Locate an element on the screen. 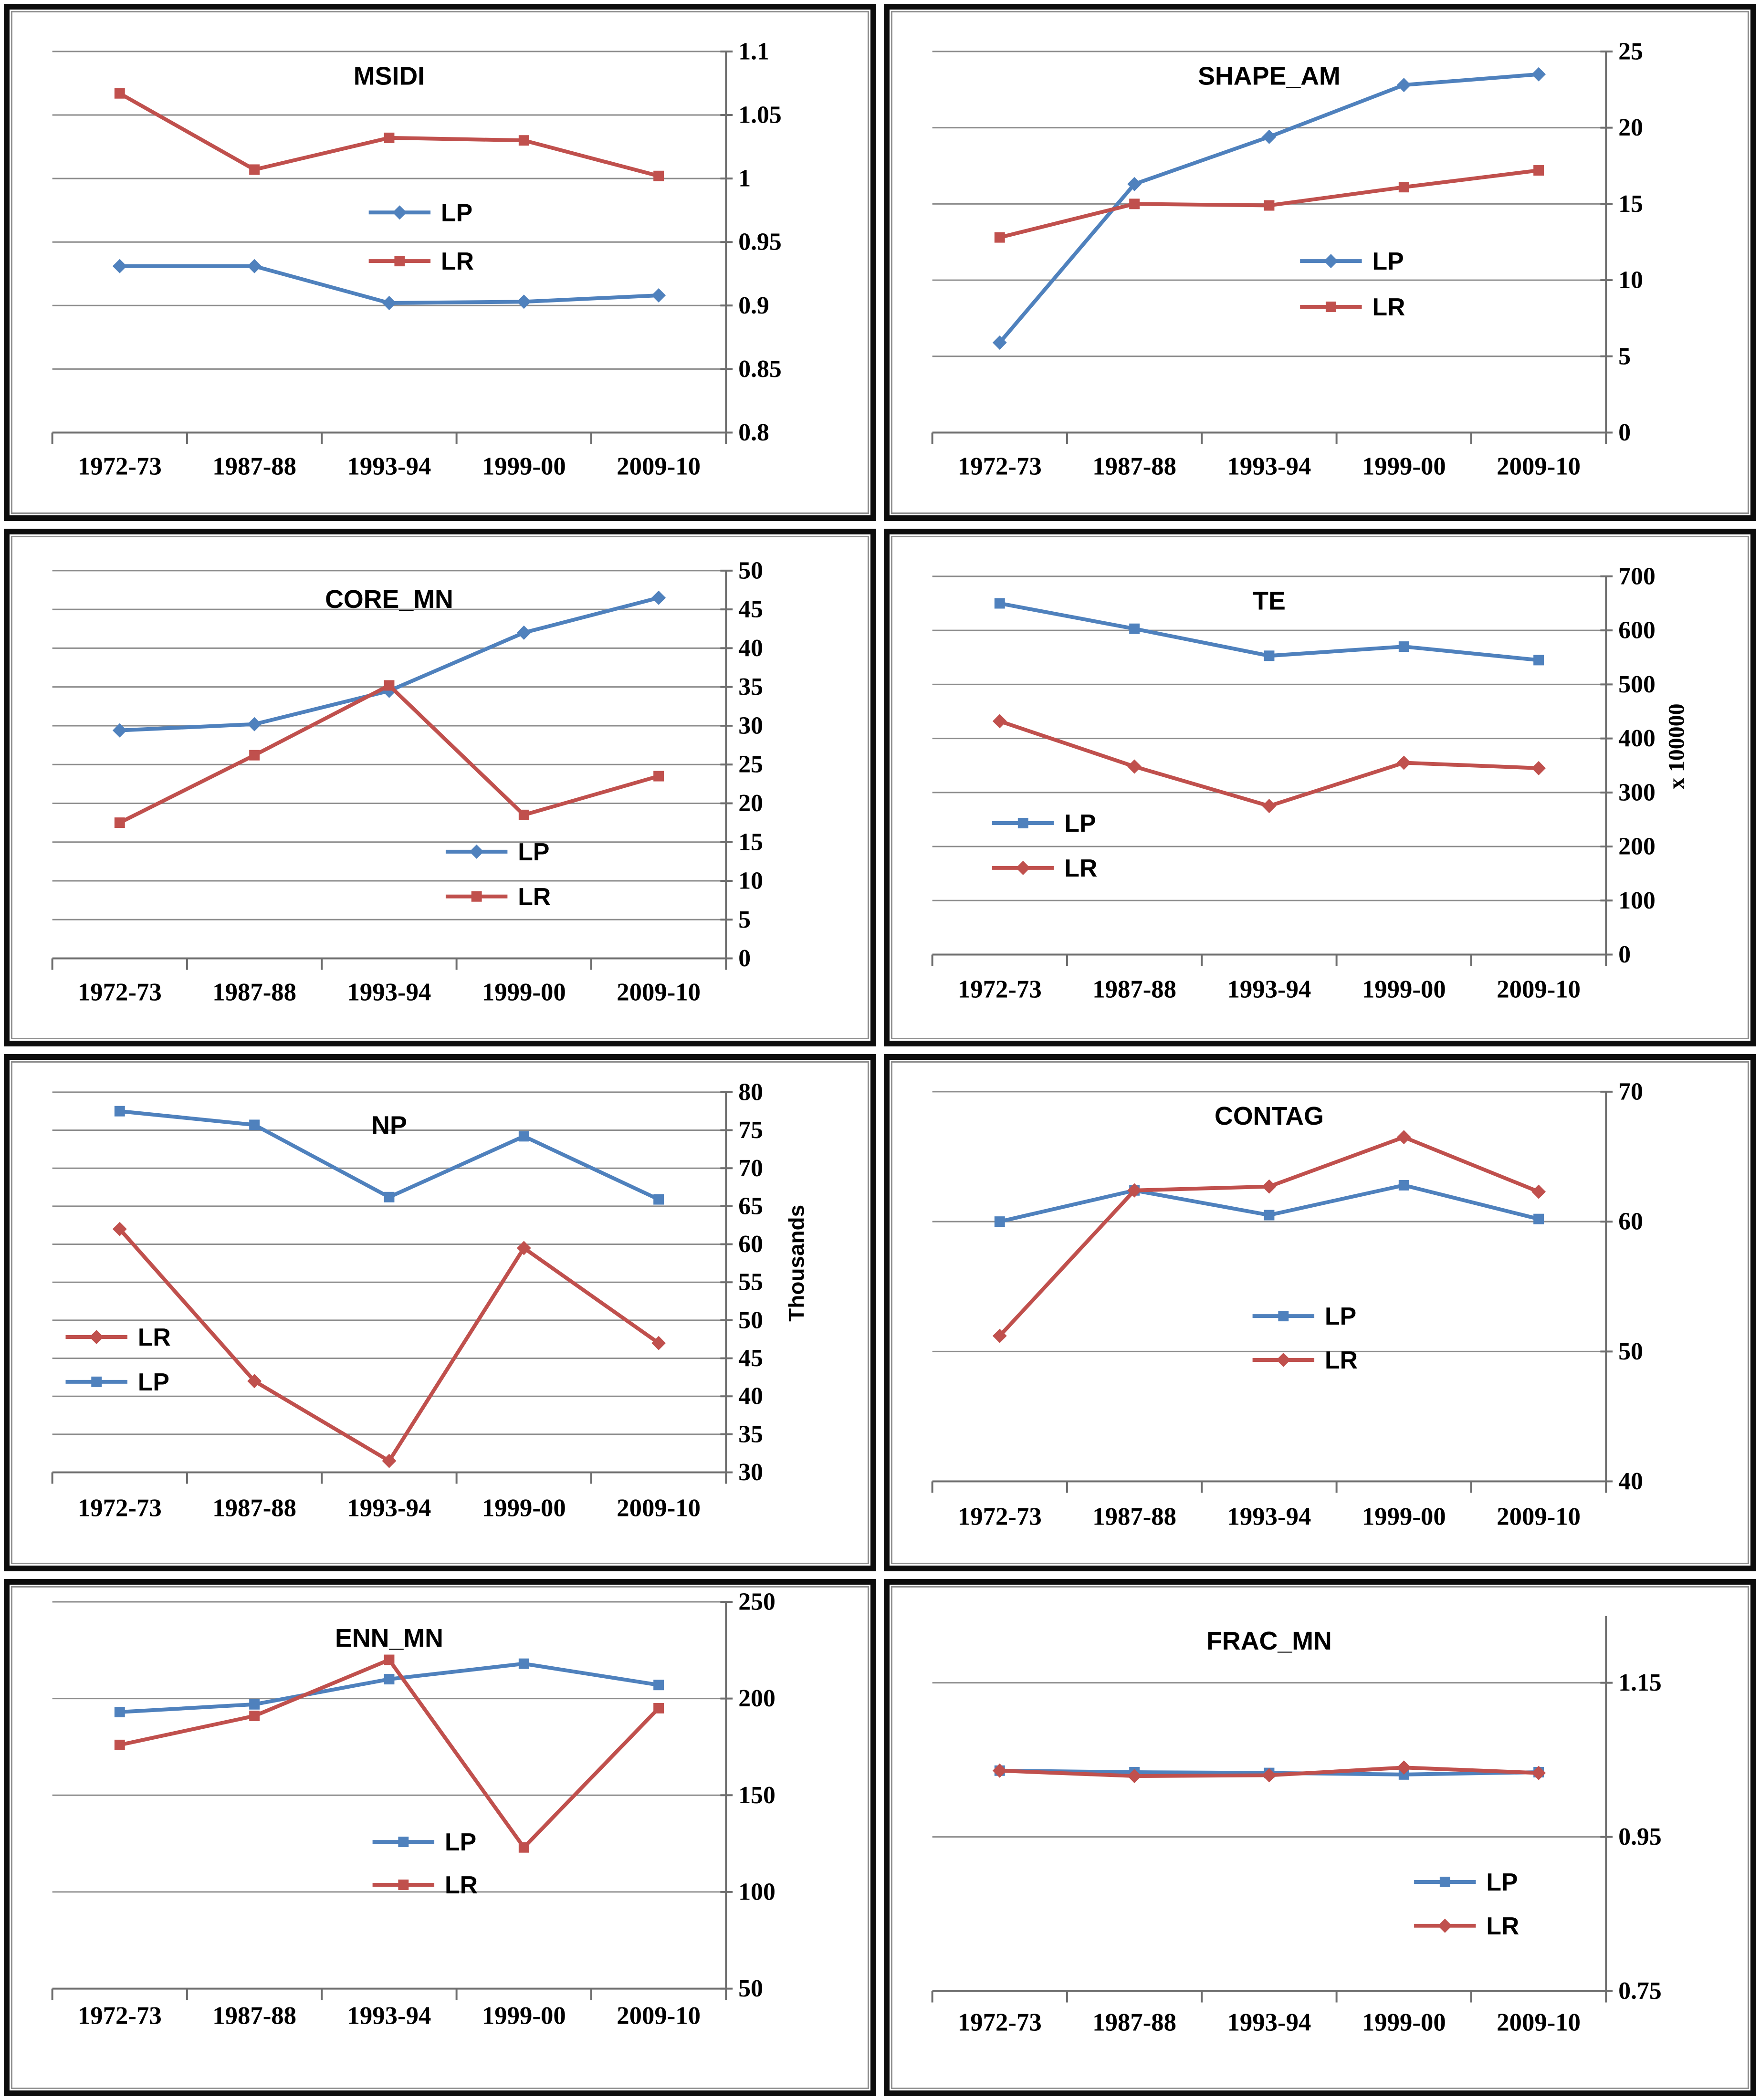 The height and width of the screenshot is (2100, 1760). y-tick-label: 5 is located at coordinates (1624, 357).